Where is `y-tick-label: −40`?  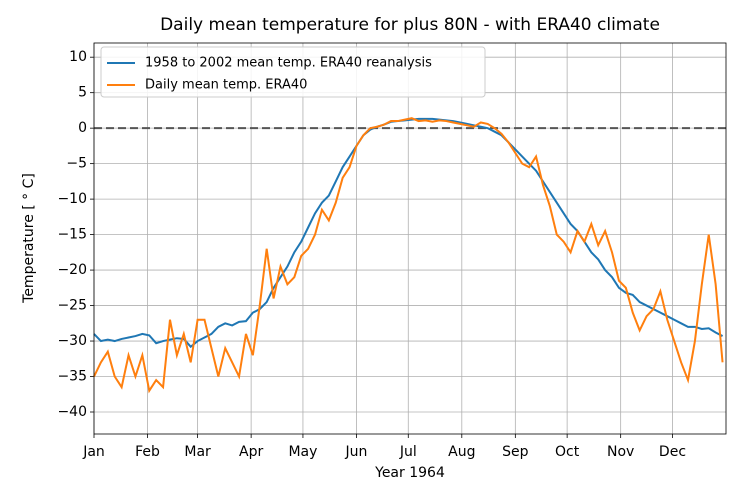 y-tick-label: −40 is located at coordinates (72, 412).